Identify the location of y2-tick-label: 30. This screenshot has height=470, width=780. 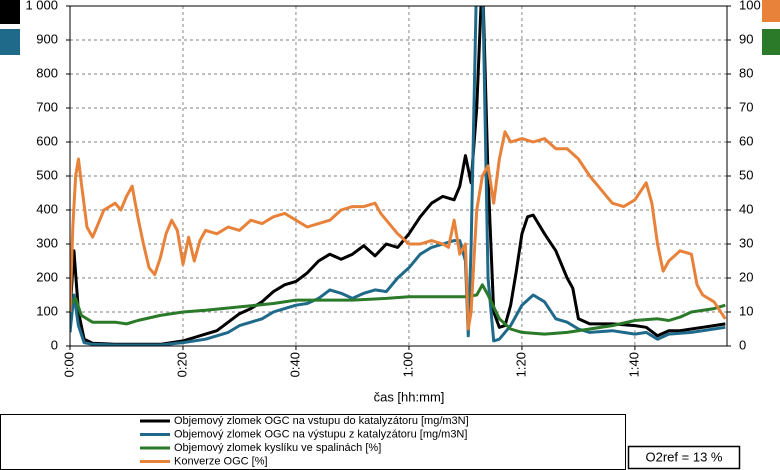
(746, 242).